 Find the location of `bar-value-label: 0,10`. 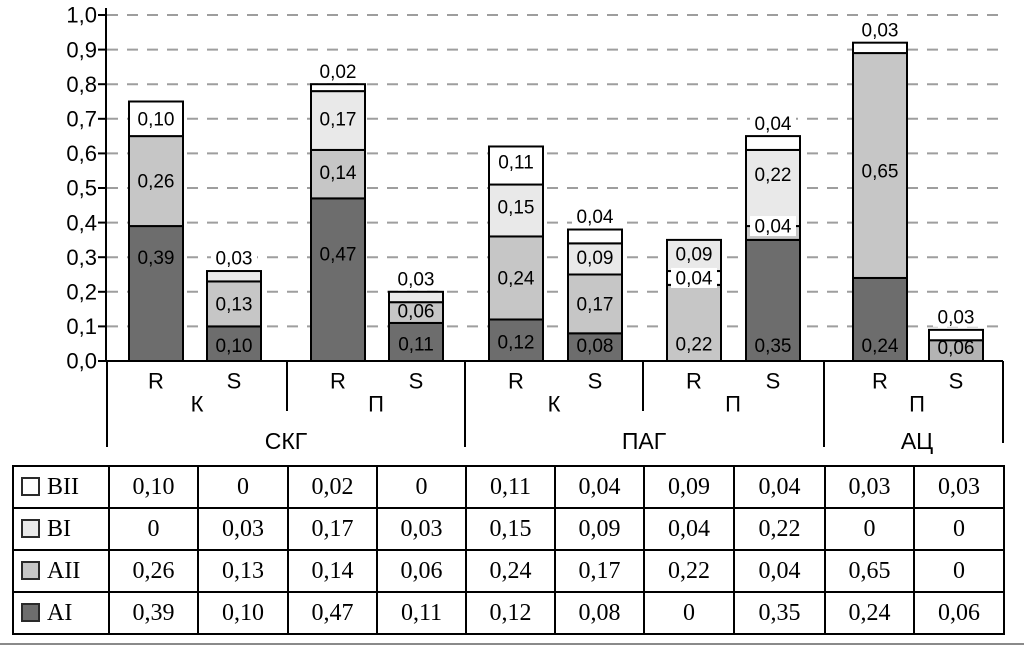

bar-value-label: 0,10 is located at coordinates (156, 119).